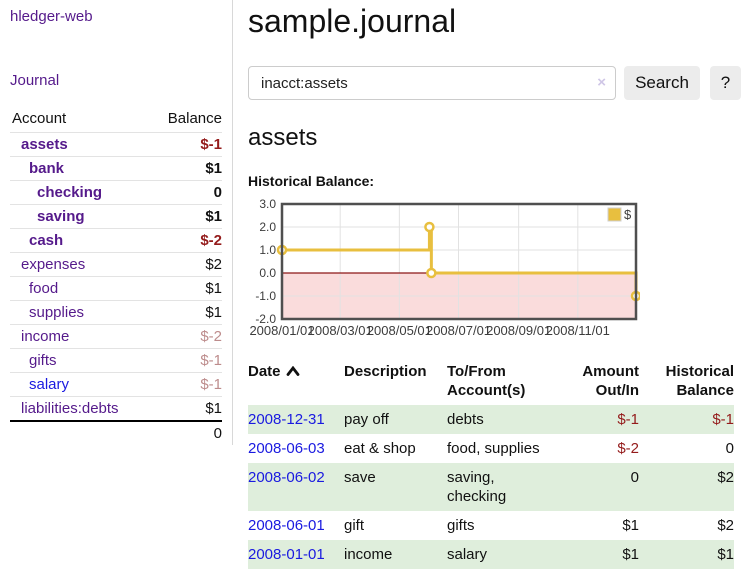 The width and height of the screenshot is (742, 582). What do you see at coordinates (366, 419) in the screenshot?
I see `transaction-description: pay off` at bounding box center [366, 419].